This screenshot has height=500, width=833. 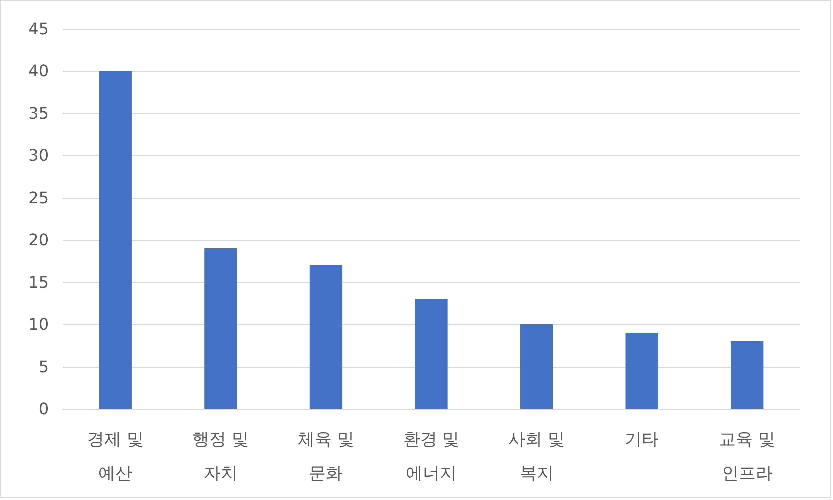 What do you see at coordinates (38, 71) in the screenshot?
I see `y-tick-label: 40` at bounding box center [38, 71].